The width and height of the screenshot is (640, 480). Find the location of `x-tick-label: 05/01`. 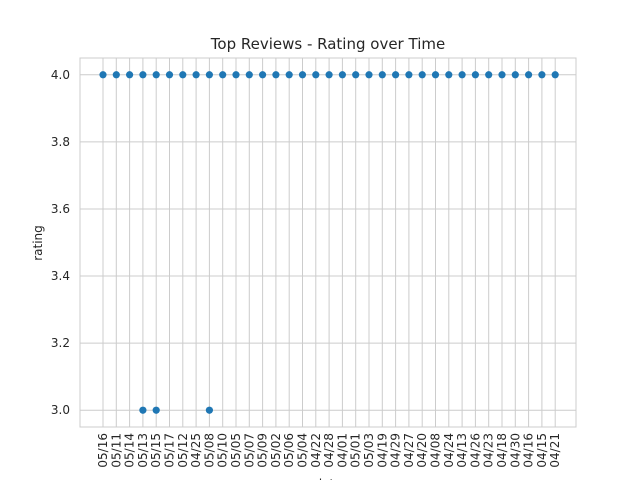

x-tick-label: 05/01 is located at coordinates (356, 450).